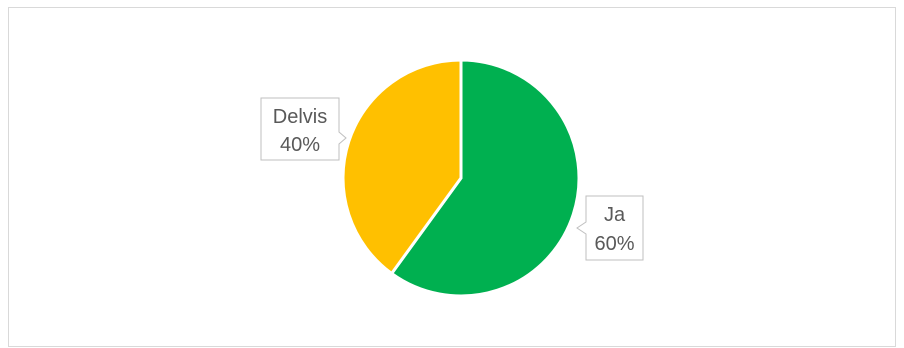 Image resolution: width=904 pixels, height=348 pixels. I want to click on slice-label-ja: Ja, so click(615, 215).